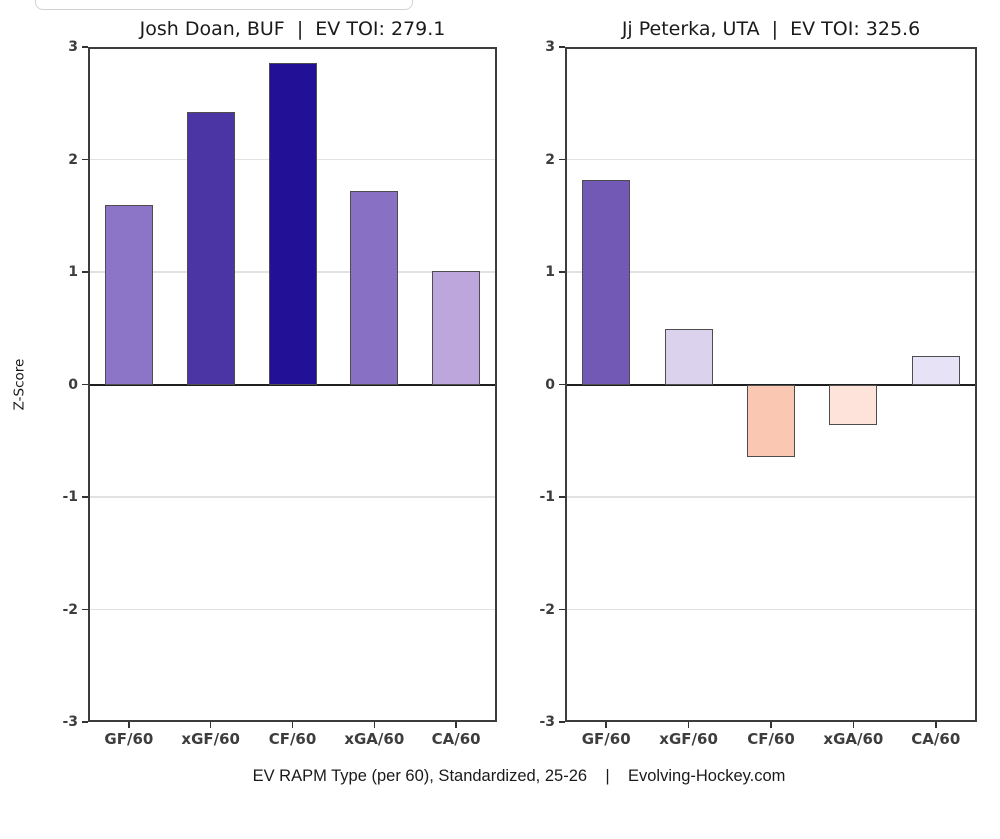 The image size is (1000, 839). What do you see at coordinates (292, 29) in the screenshot?
I see `chart-title-josh-doan: Josh Doan, BUF | EV TOI: 279.1` at bounding box center [292, 29].